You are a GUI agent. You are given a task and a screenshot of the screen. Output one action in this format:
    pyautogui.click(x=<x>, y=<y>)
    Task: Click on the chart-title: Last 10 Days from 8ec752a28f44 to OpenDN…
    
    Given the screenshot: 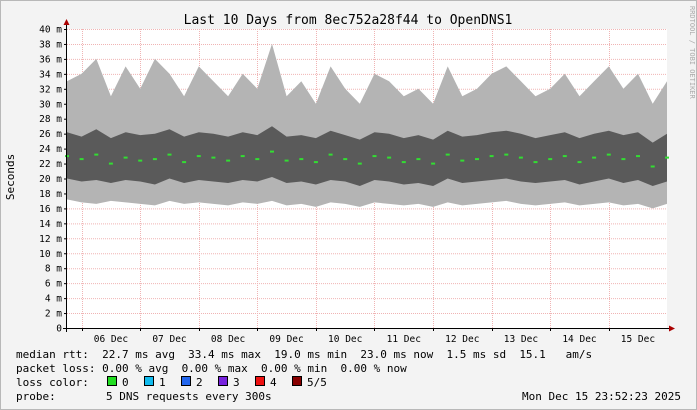 What is the action you would take?
    pyautogui.click(x=348, y=20)
    